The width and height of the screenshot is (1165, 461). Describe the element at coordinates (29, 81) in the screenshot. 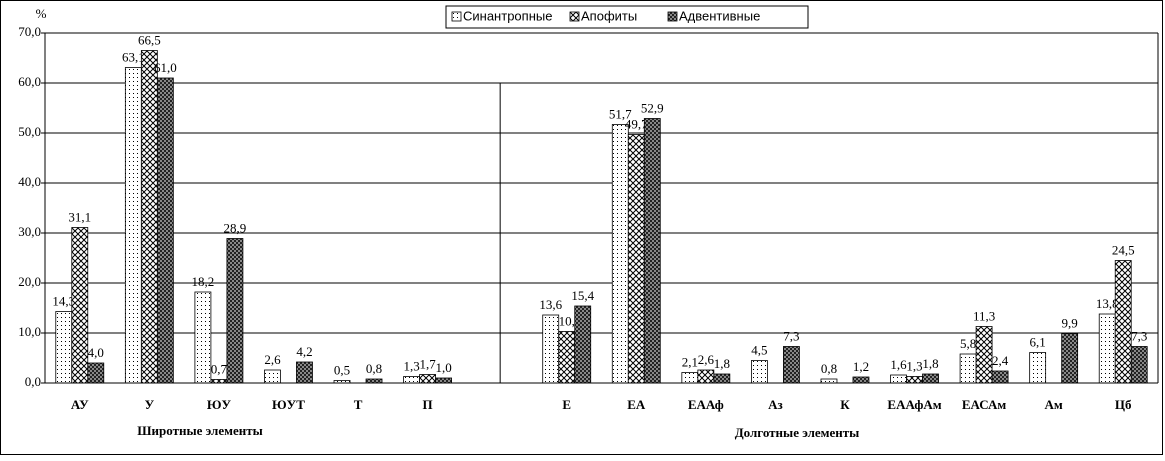

I see `y-tick-label: 60,0` at that location.